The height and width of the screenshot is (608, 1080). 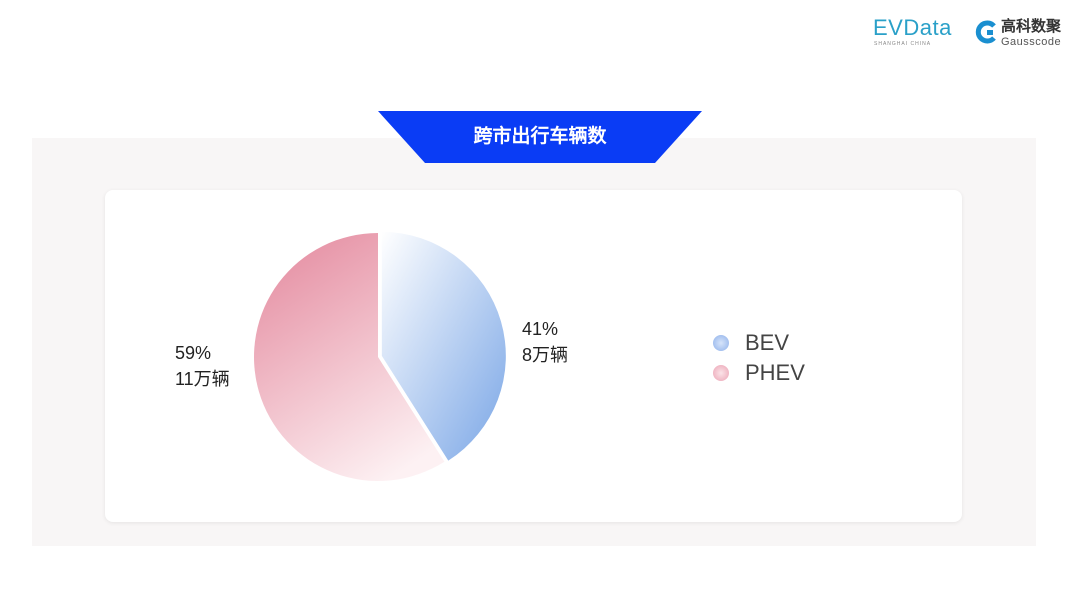 What do you see at coordinates (349, 357) in the screenshot?
I see `pie-slice-phev` at bounding box center [349, 357].